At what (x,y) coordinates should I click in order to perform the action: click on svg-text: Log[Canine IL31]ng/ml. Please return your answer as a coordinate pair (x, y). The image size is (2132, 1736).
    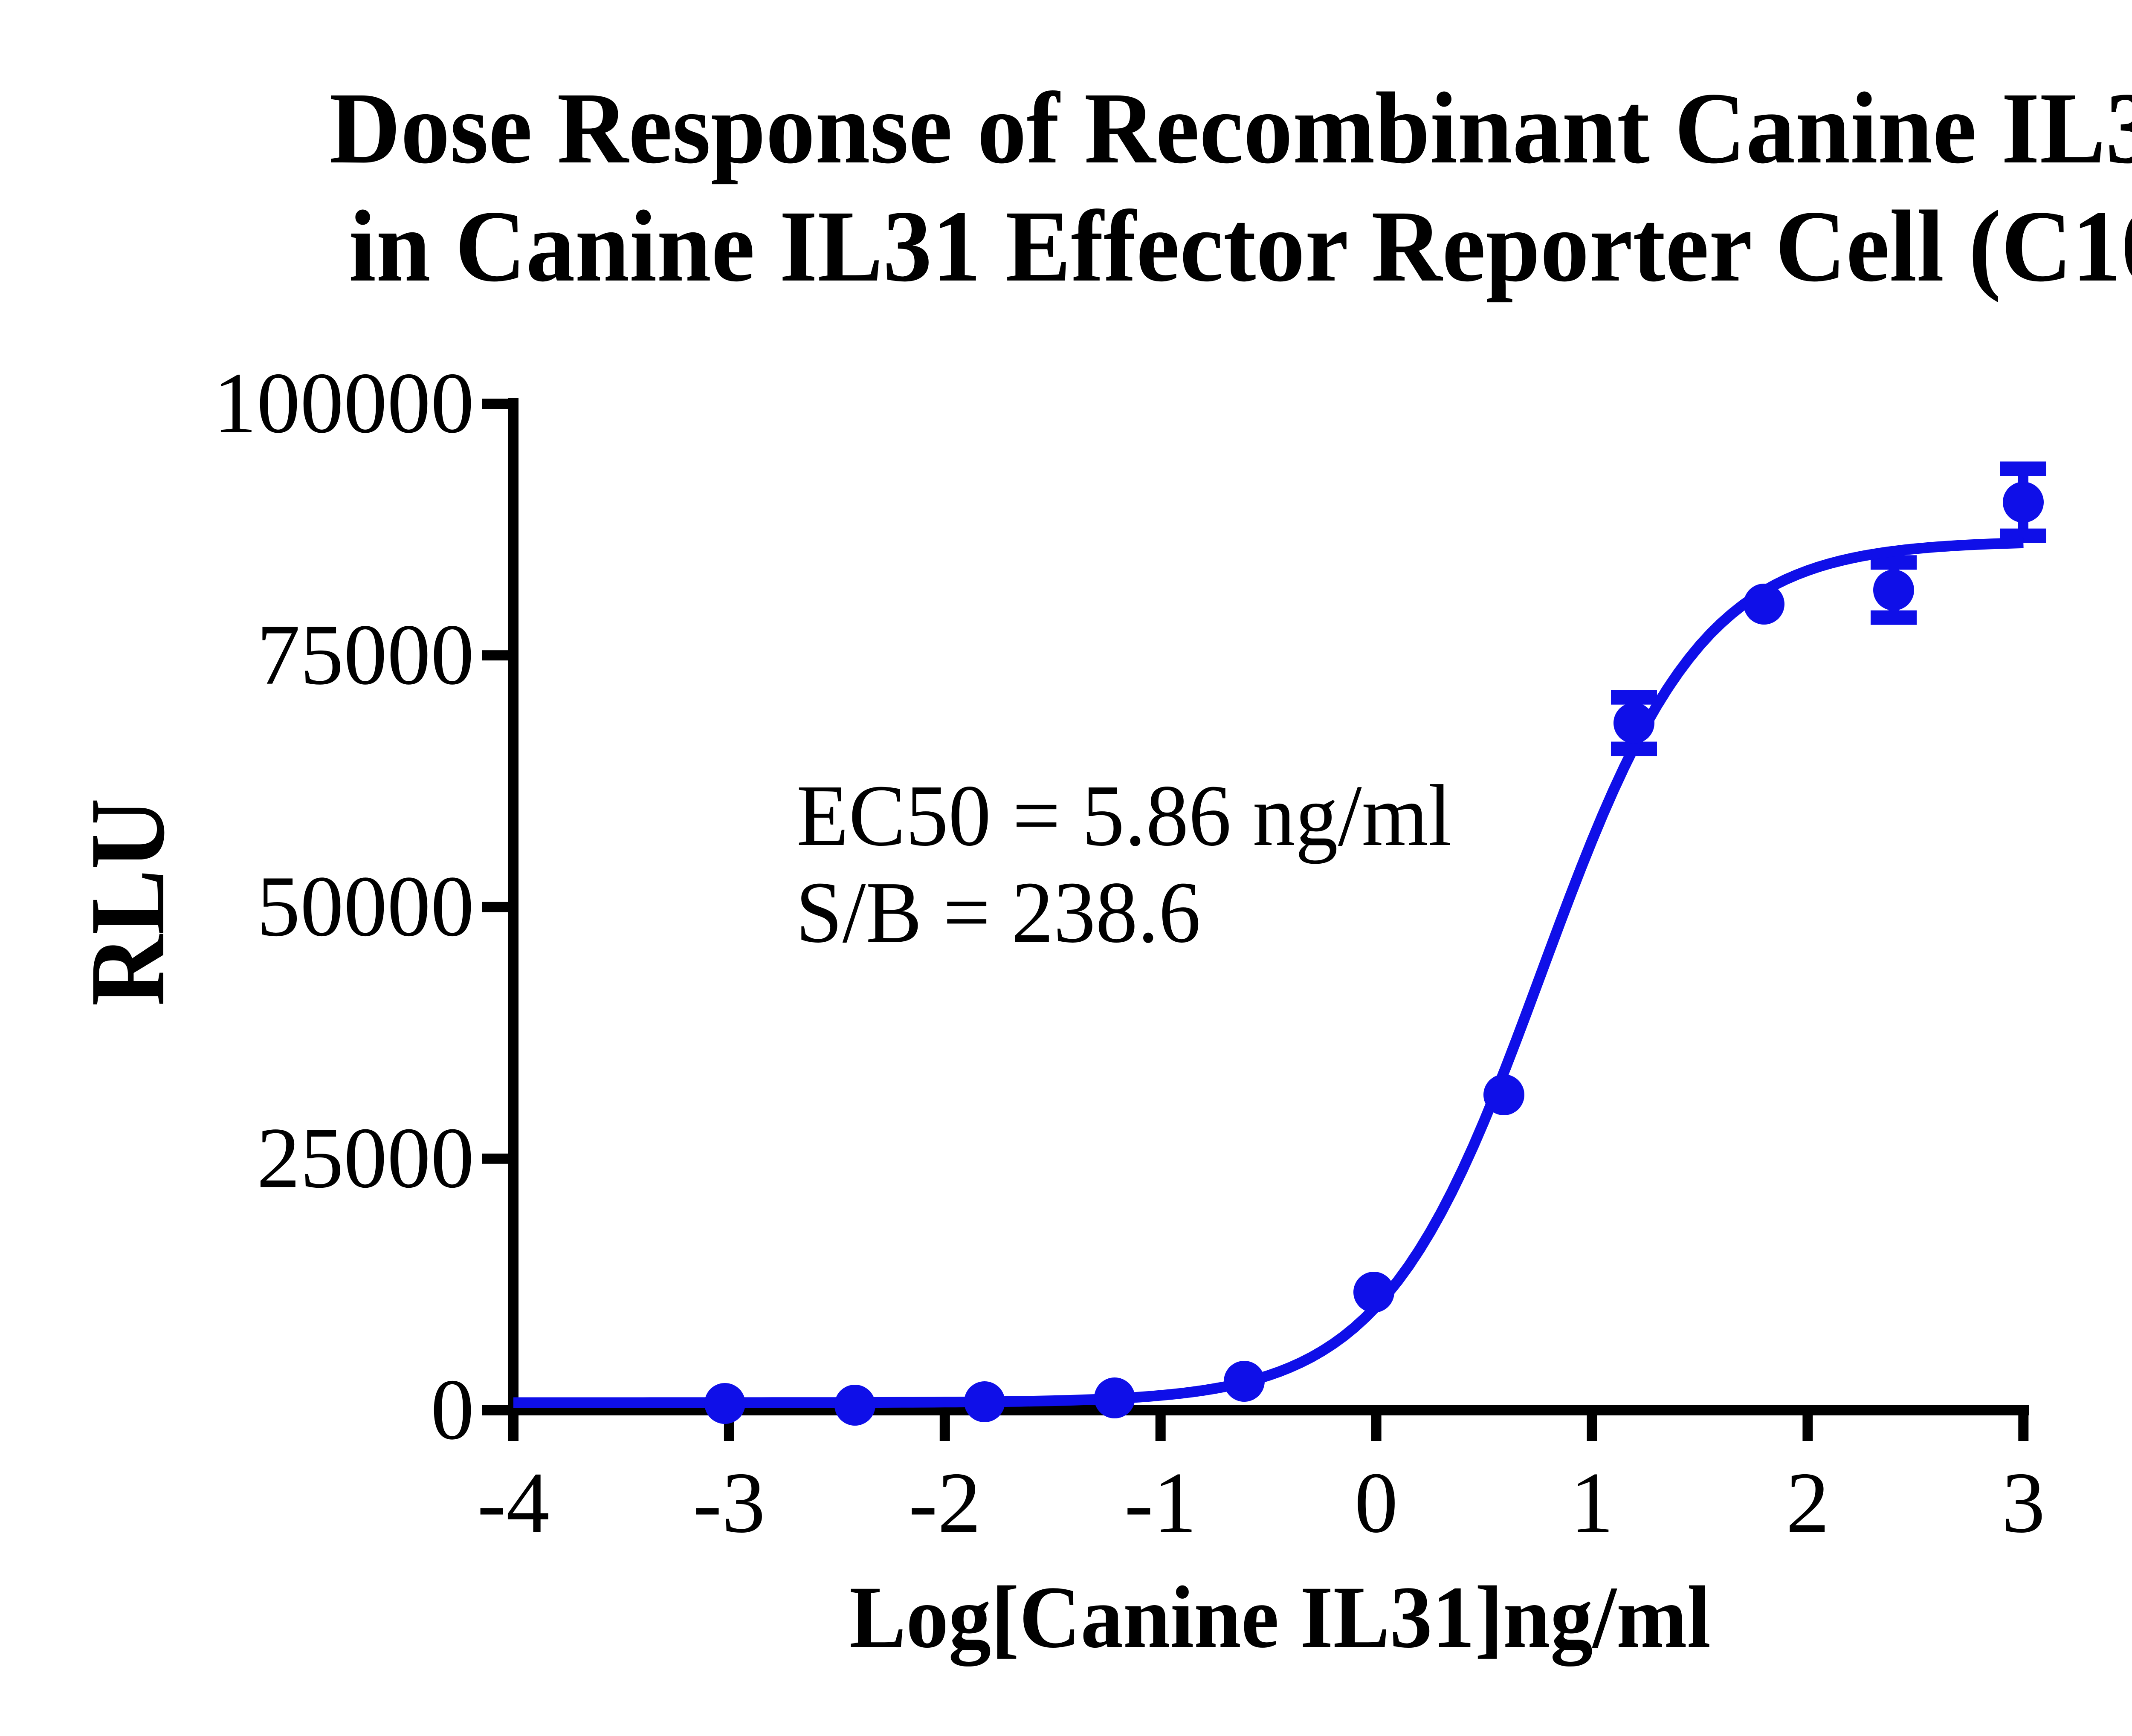
    Looking at the image, I should click on (1280, 1617).